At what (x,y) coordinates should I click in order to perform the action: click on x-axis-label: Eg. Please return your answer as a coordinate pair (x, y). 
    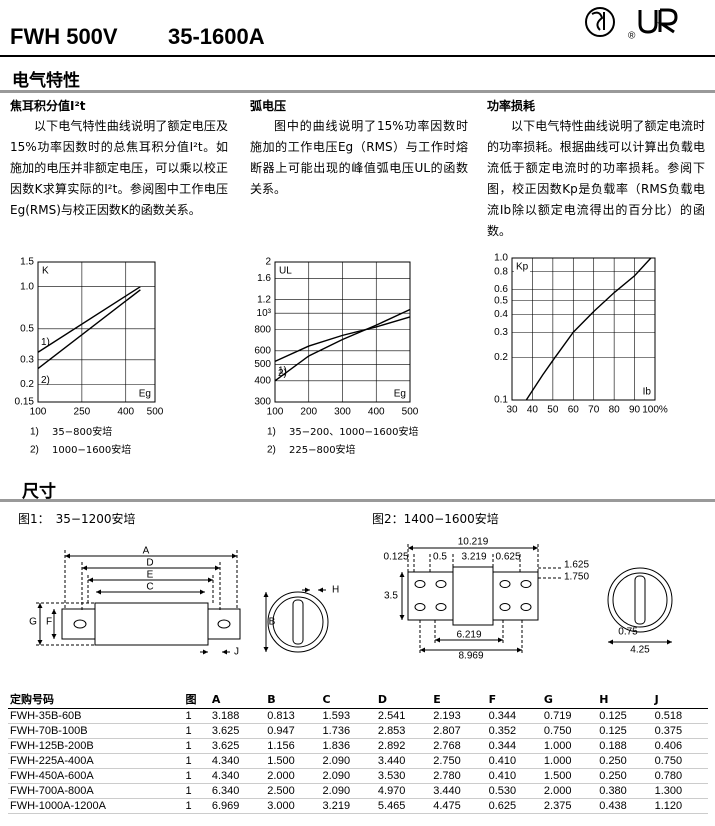
    Looking at the image, I should click on (145, 394).